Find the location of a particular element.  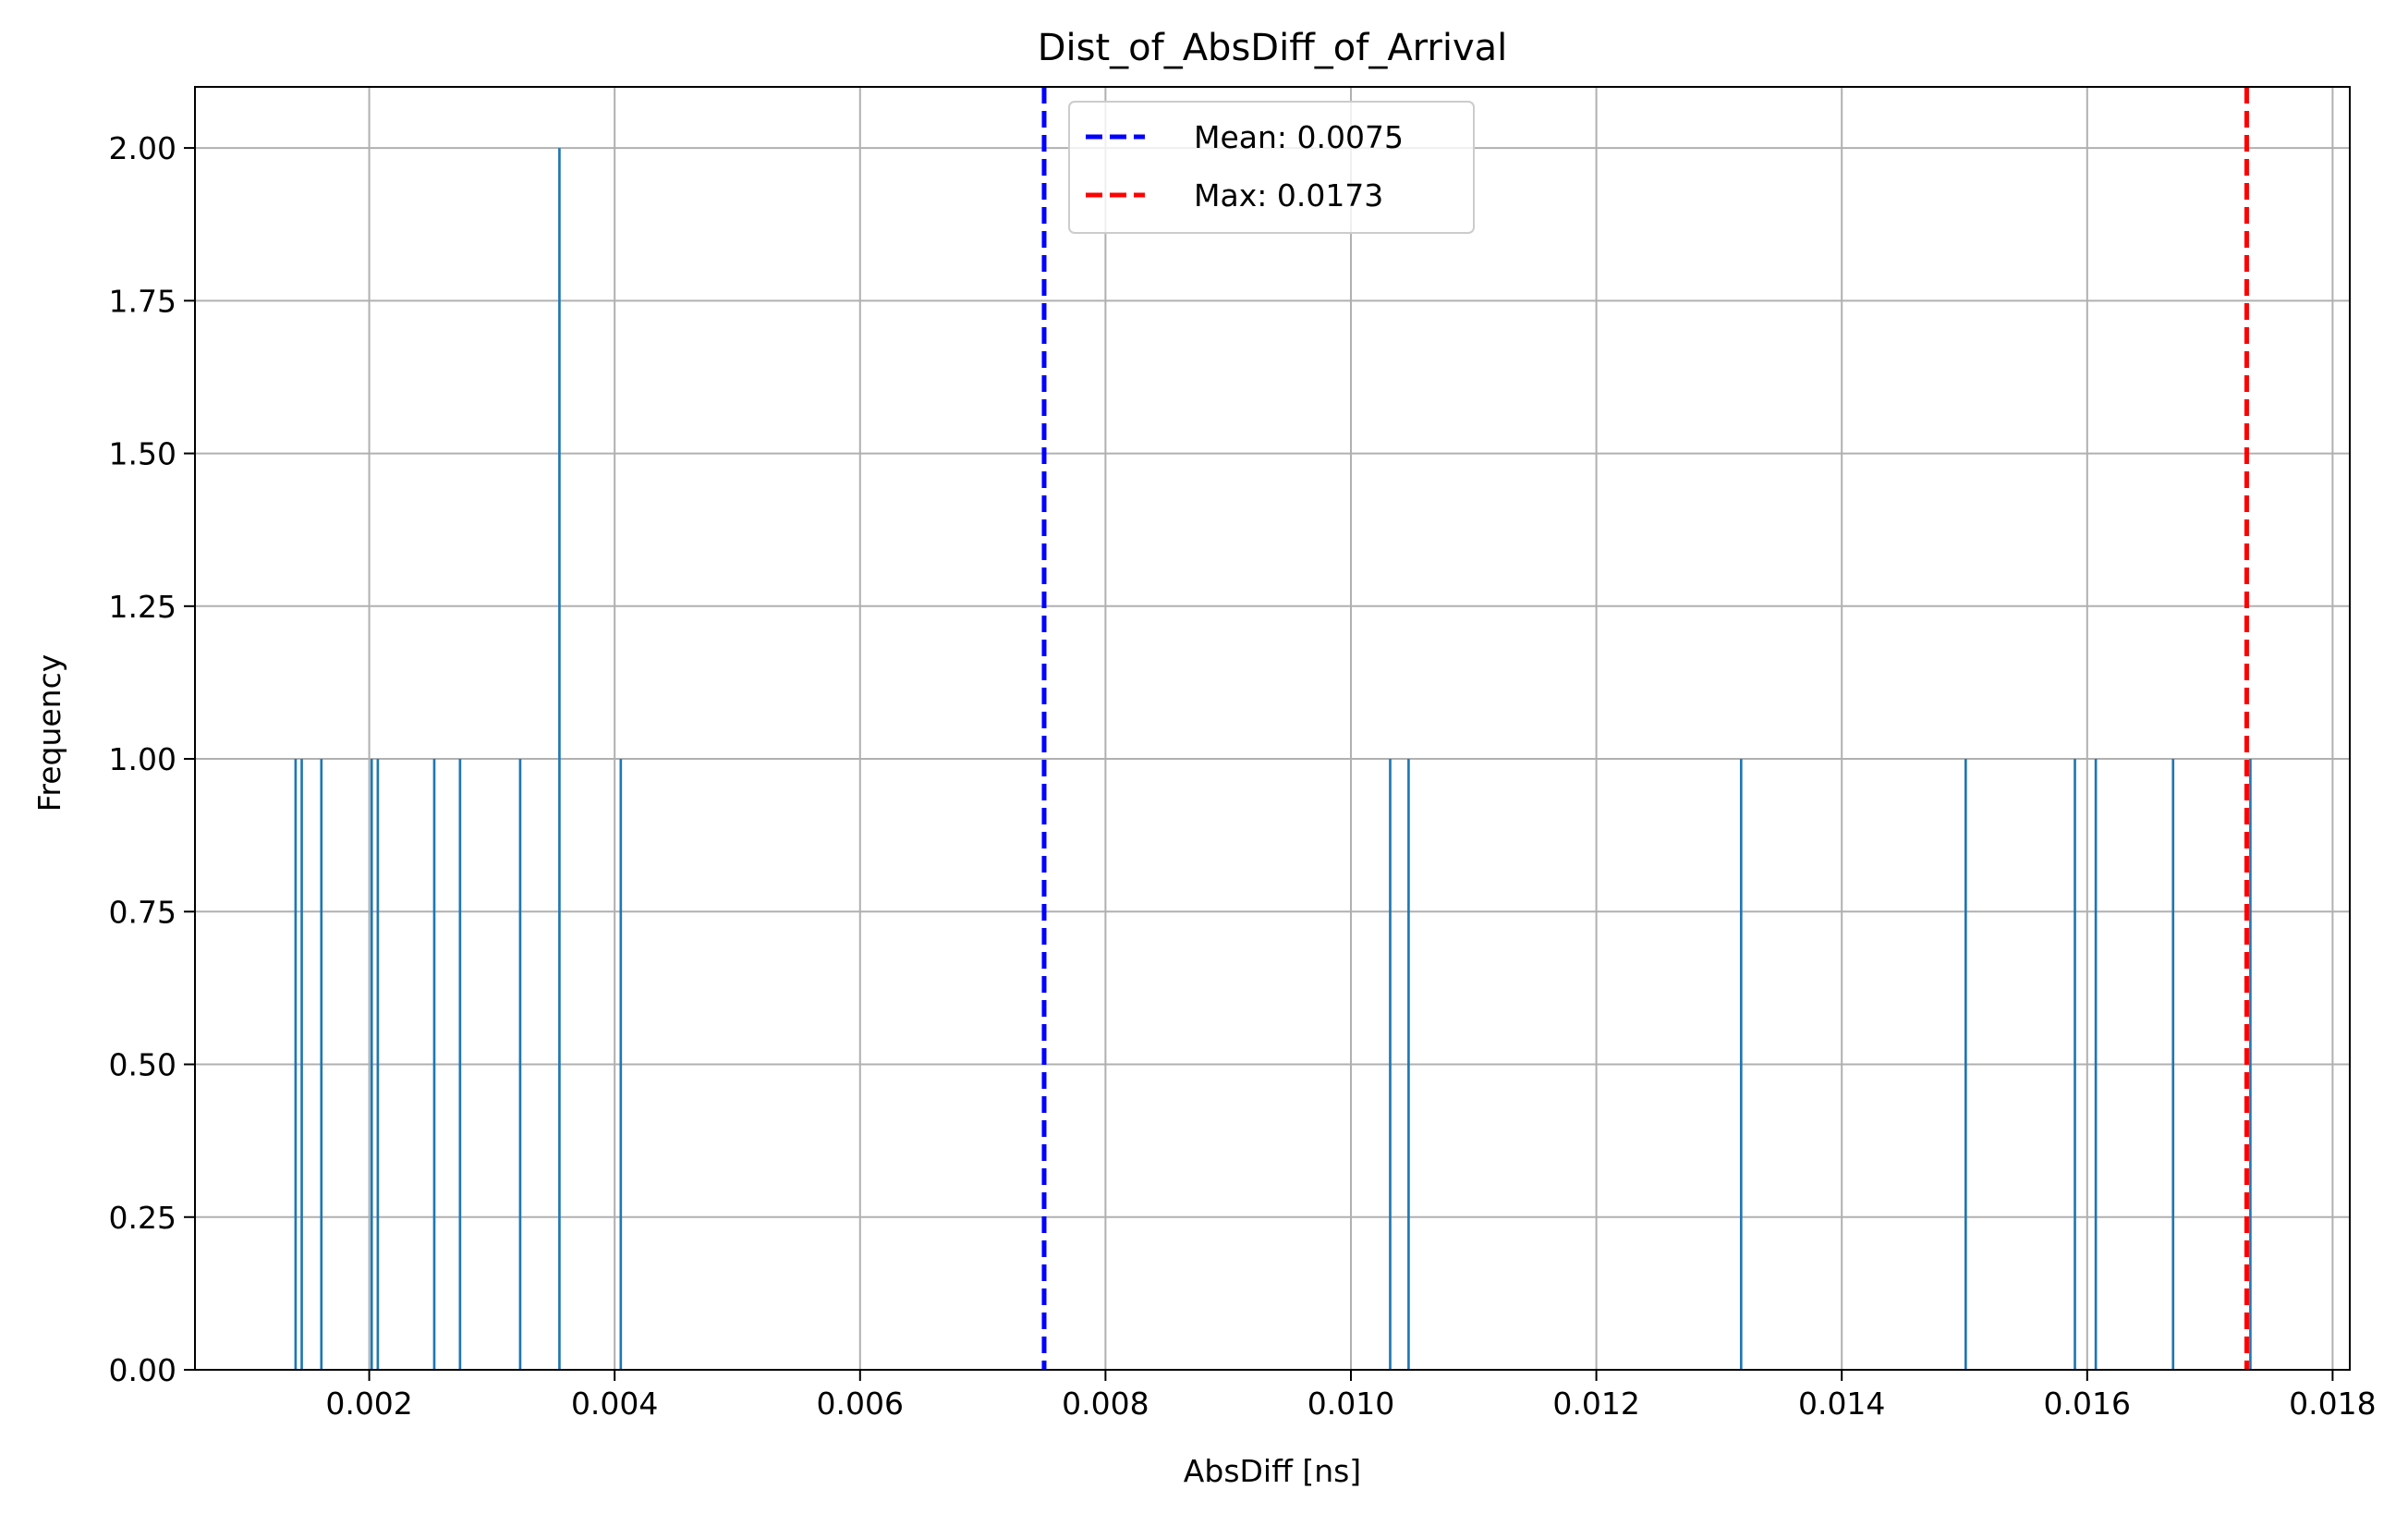

y-tick-label: 1.25 is located at coordinates (142, 607).